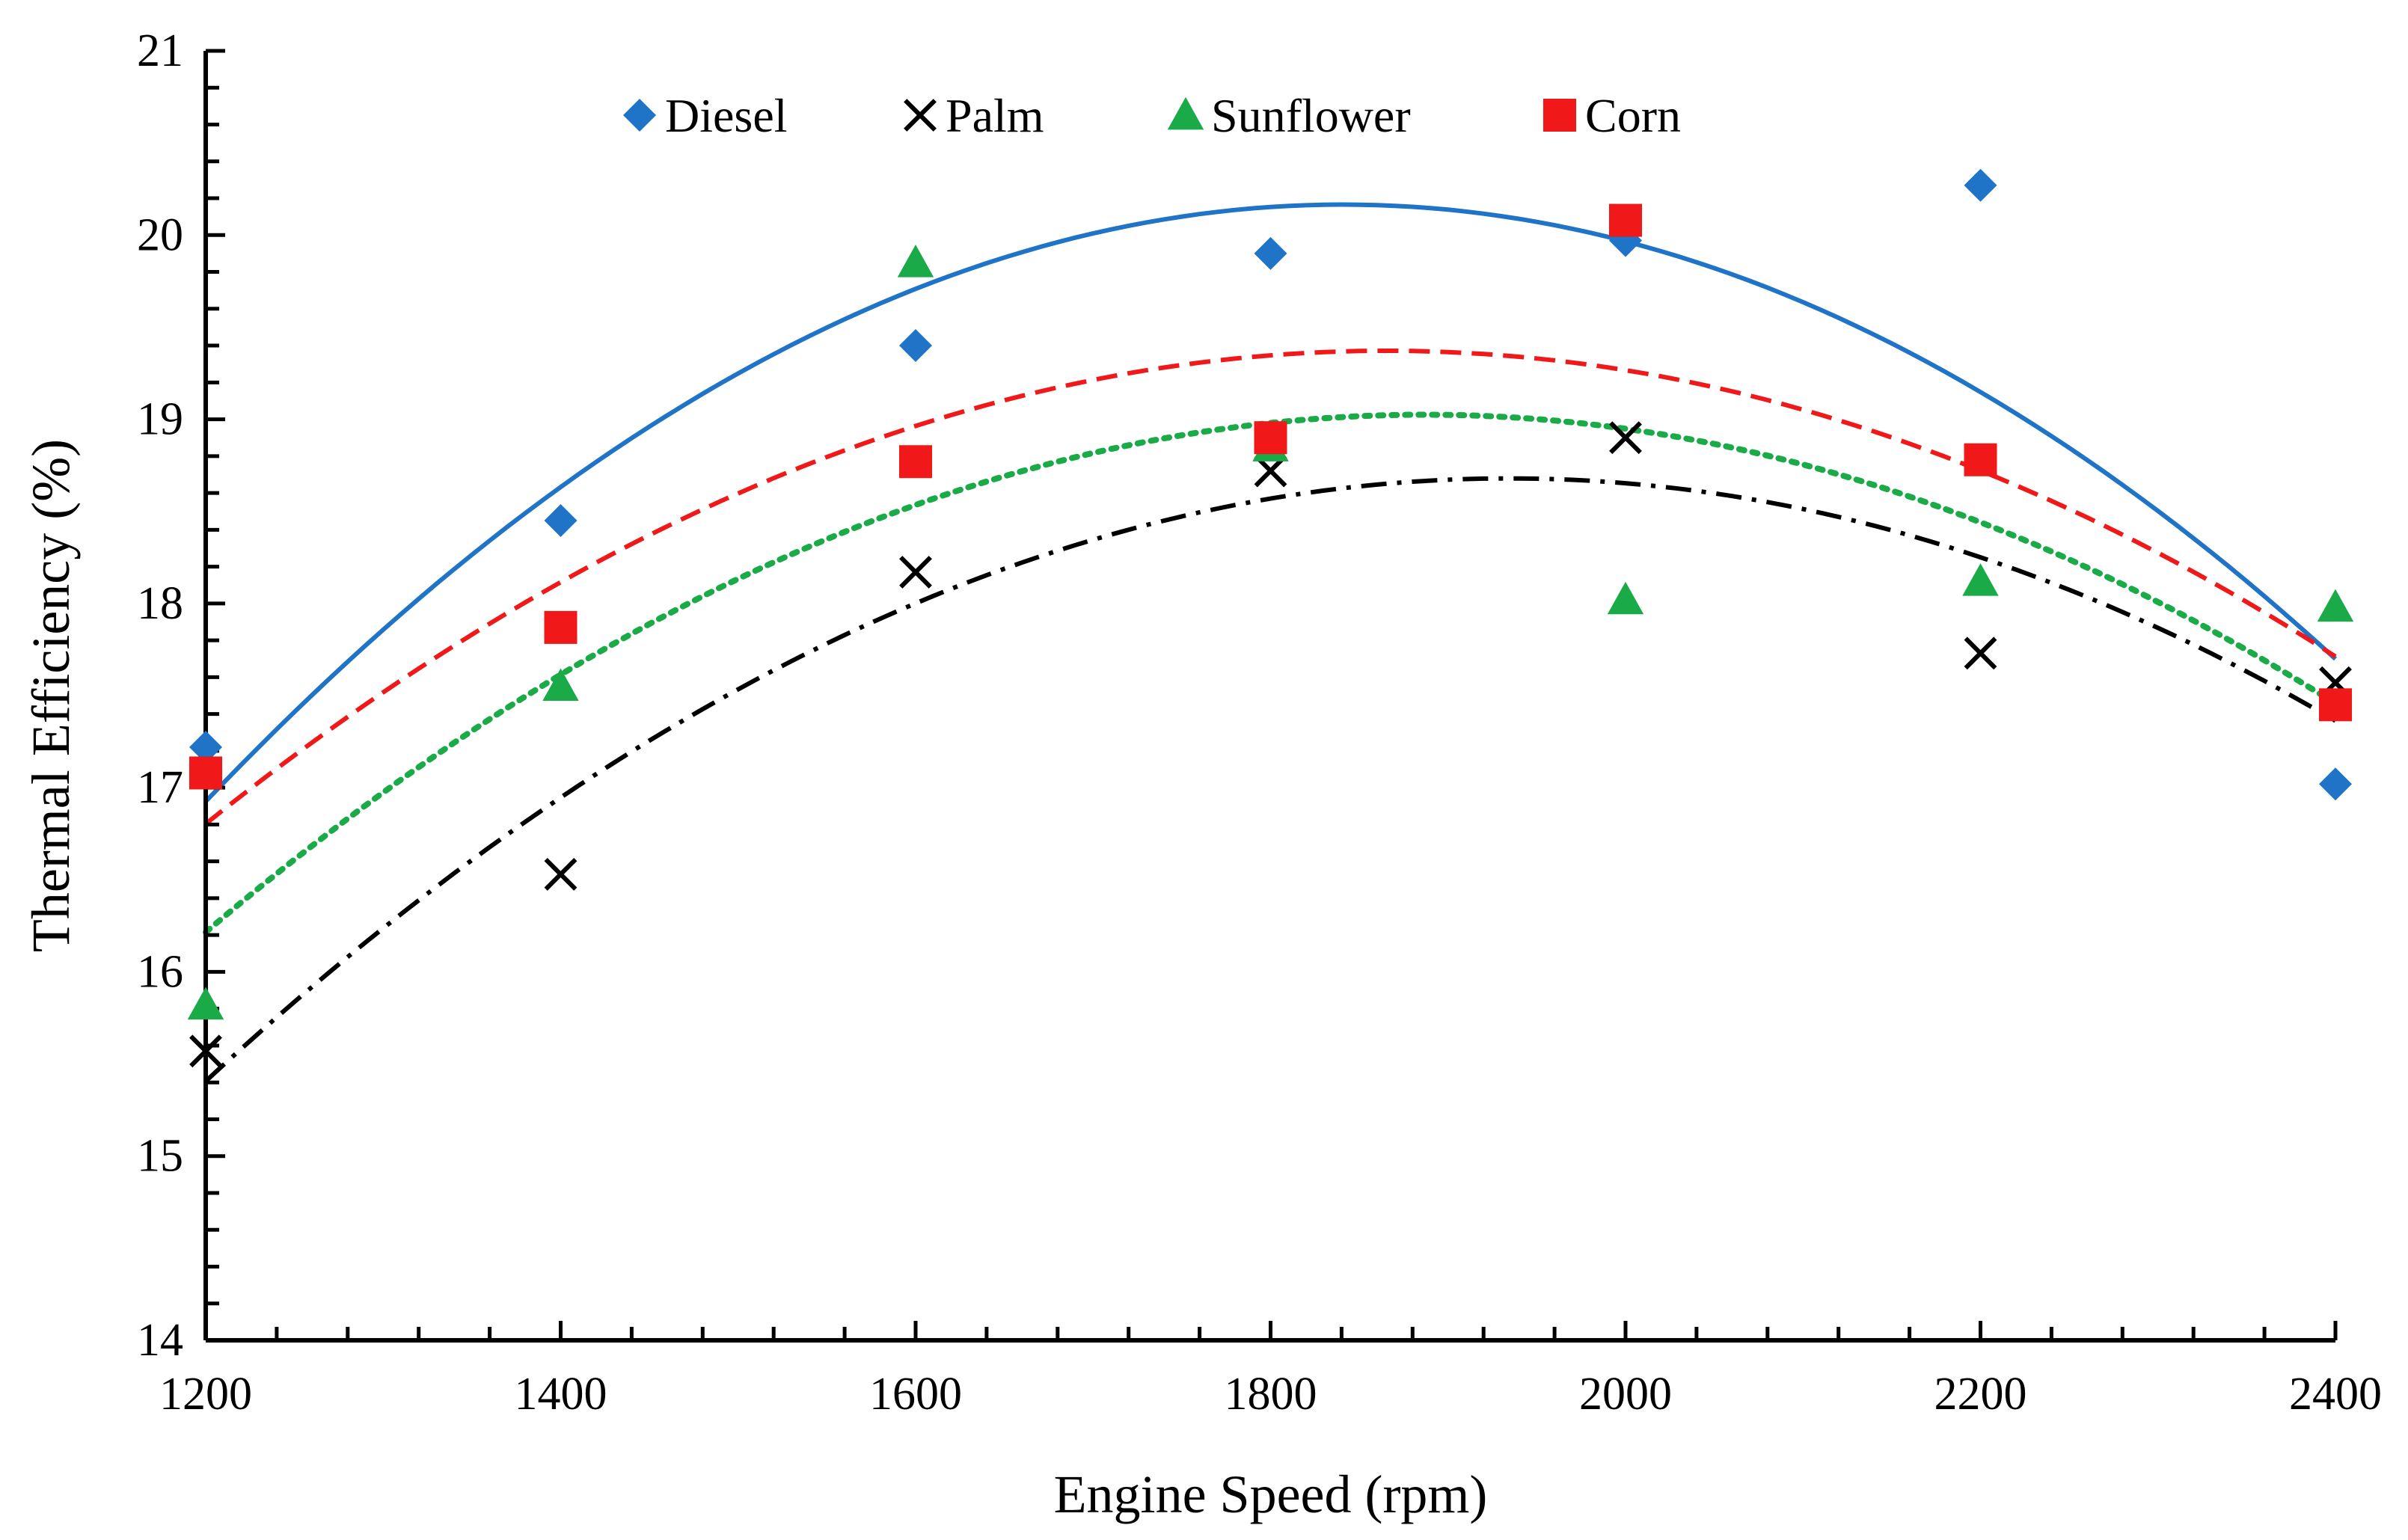  I want to click on x-tick-label: 2400, so click(2335, 1394).